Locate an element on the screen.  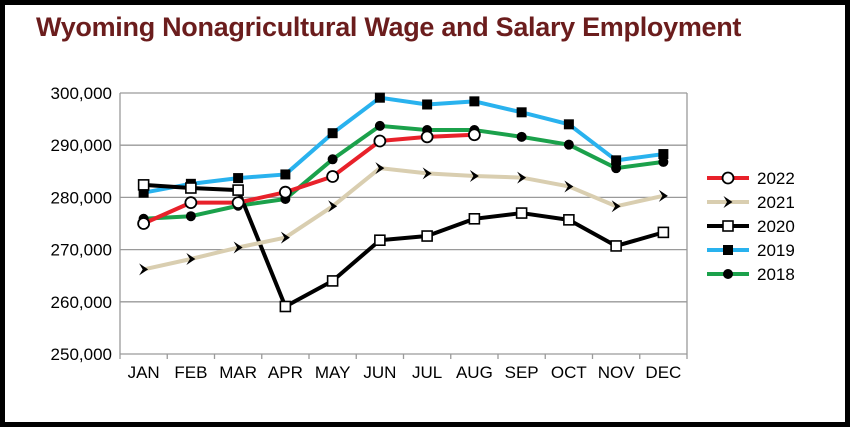
series-2022 is located at coordinates (309, 179).